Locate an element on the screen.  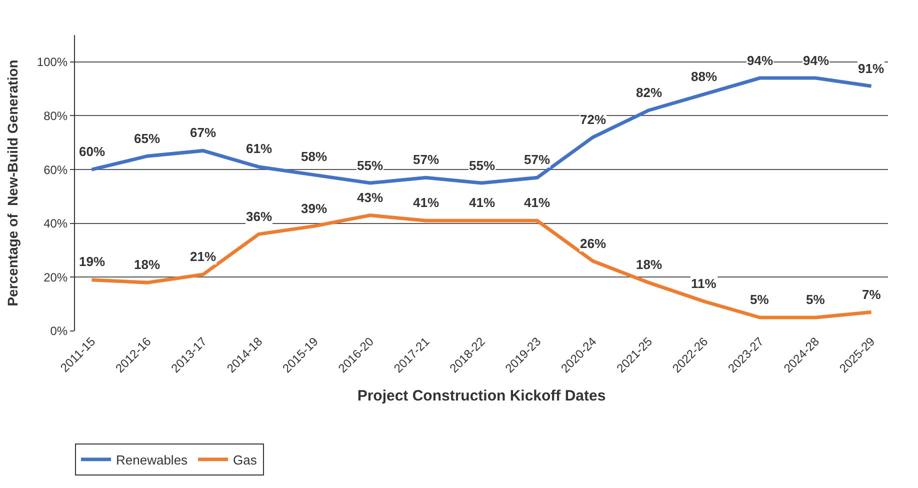
data-label: 26% is located at coordinates (593, 243).